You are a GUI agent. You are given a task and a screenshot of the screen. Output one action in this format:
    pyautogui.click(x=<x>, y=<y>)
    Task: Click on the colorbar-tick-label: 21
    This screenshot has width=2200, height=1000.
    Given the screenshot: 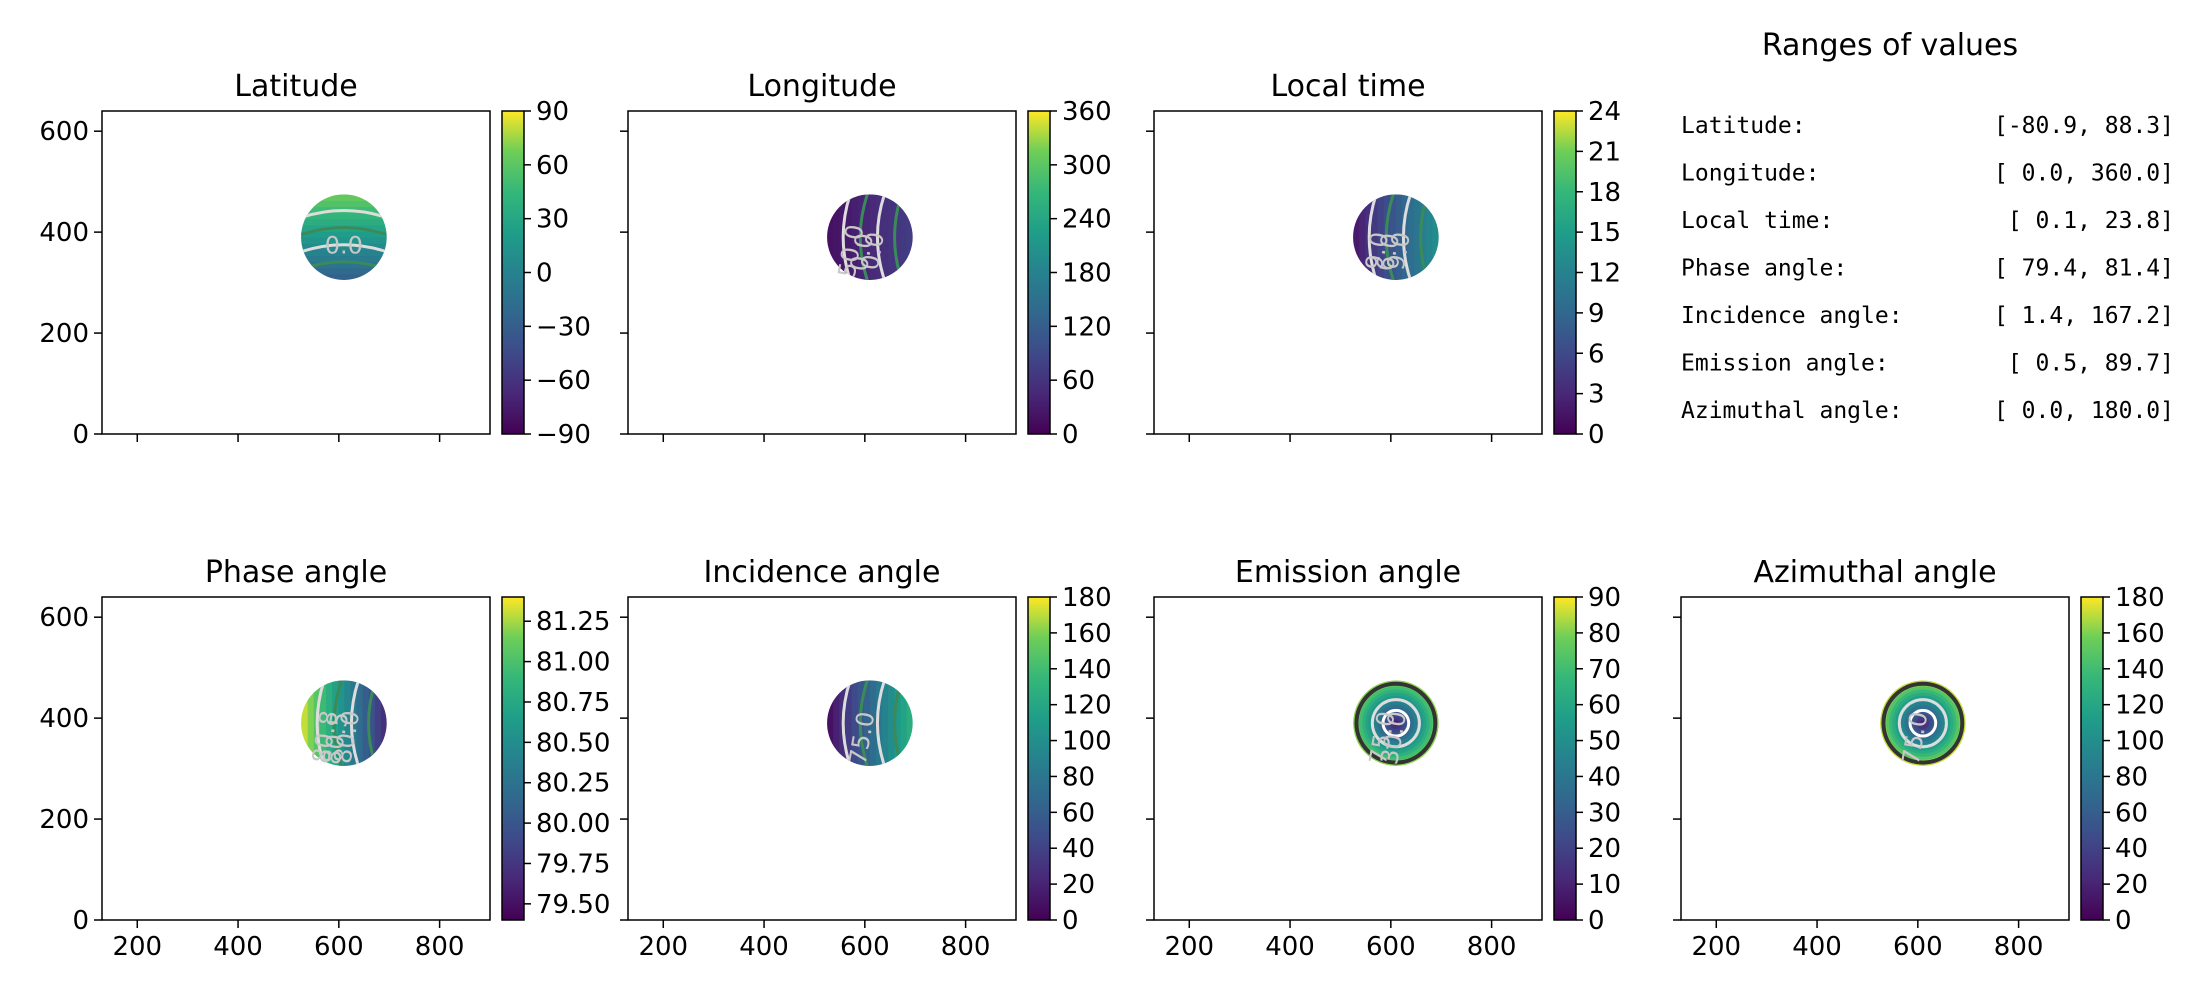 What is the action you would take?
    pyautogui.click(x=1604, y=152)
    